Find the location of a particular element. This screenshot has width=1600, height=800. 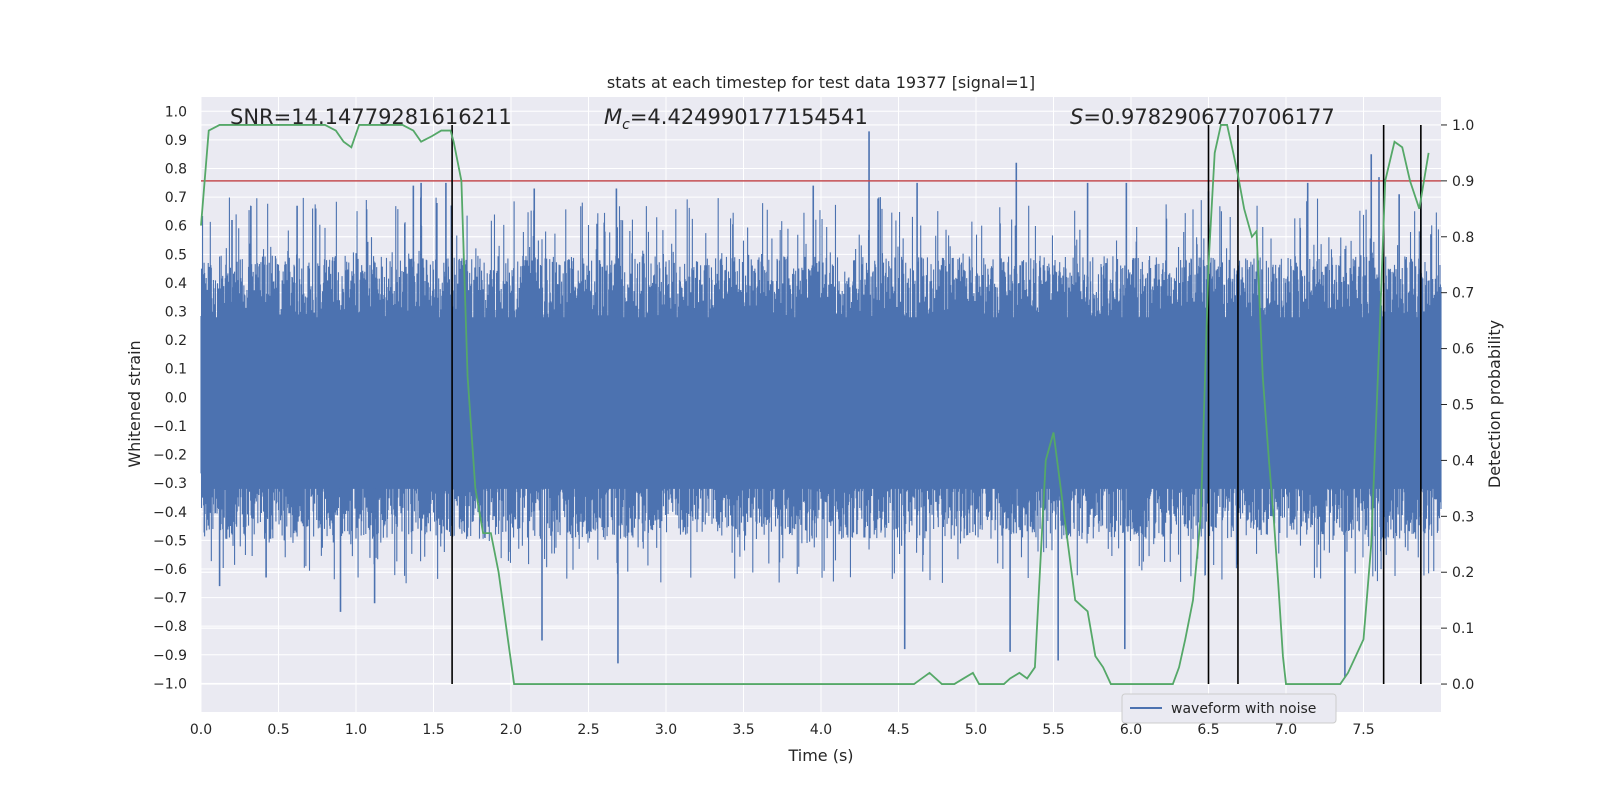

x-tick-label: 4.0 is located at coordinates (821, 730).